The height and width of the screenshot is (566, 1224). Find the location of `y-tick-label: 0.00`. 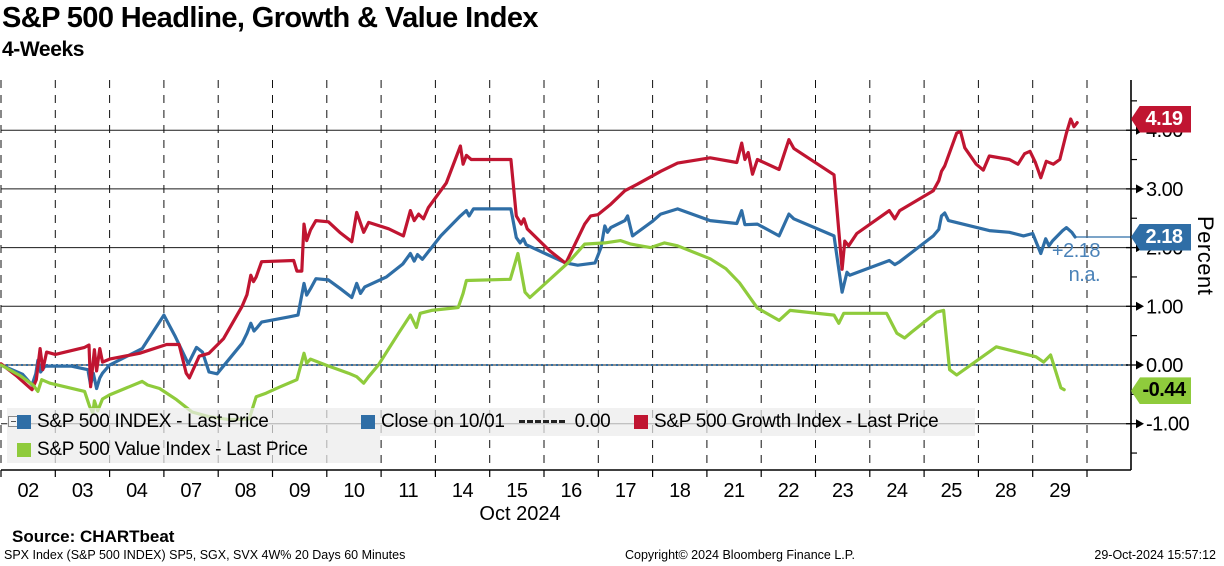

y-tick-label: 0.00 is located at coordinates (1164, 366).